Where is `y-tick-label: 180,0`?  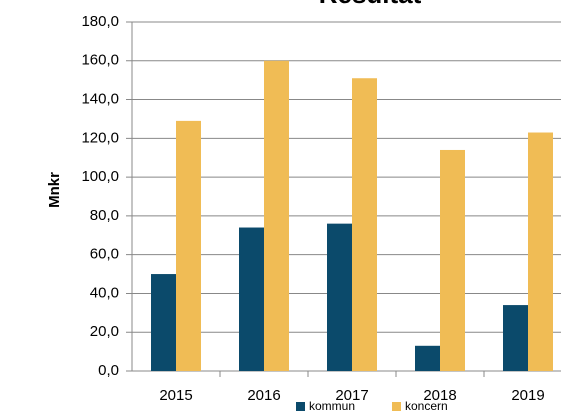 y-tick-label: 180,0 is located at coordinates (100, 21).